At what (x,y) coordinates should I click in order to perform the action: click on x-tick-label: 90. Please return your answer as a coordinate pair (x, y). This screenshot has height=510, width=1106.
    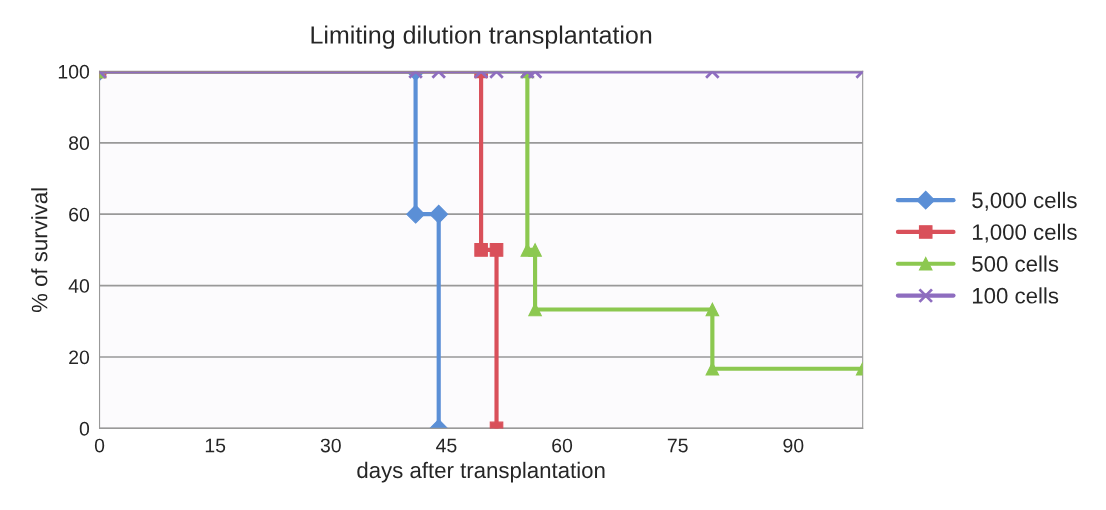
    Looking at the image, I should click on (793, 445).